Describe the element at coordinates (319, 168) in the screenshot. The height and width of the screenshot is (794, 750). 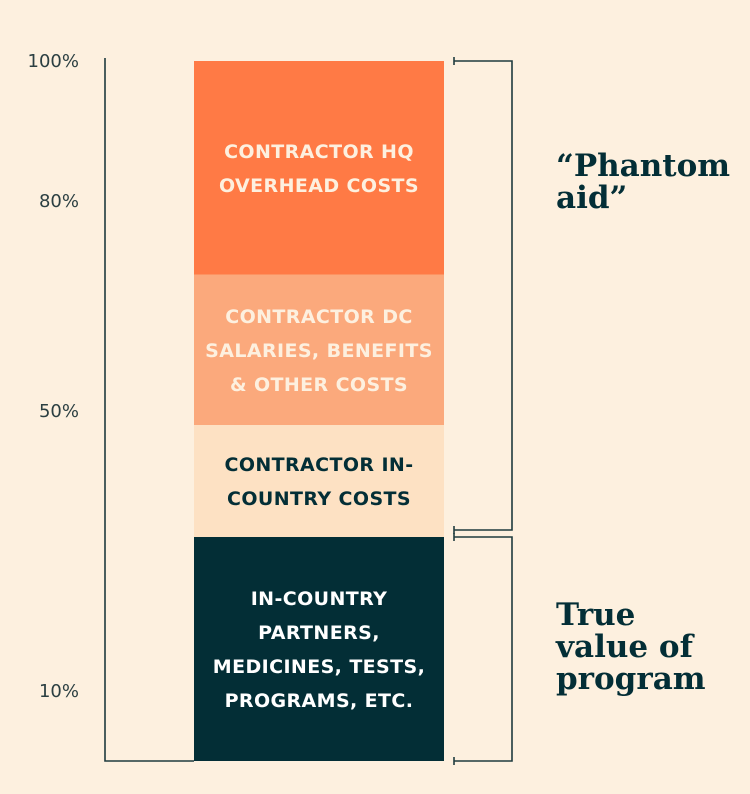
I see `bar-segment-contractor-hq` at that location.